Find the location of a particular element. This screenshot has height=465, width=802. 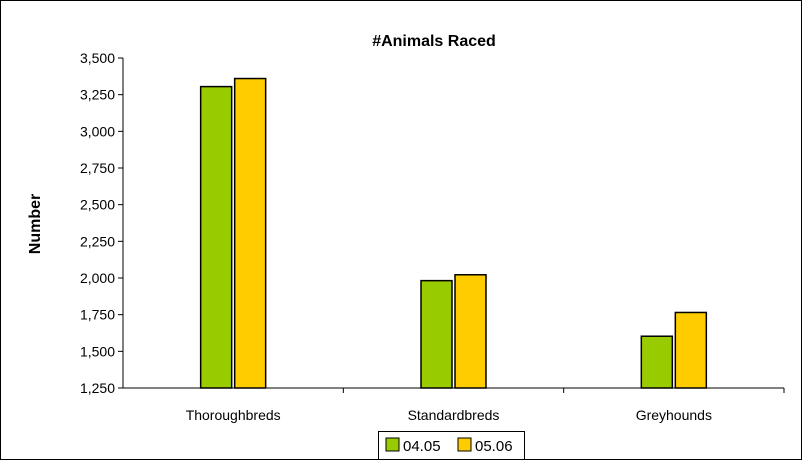

legend: 04.05 05.06 is located at coordinates (451, 445).